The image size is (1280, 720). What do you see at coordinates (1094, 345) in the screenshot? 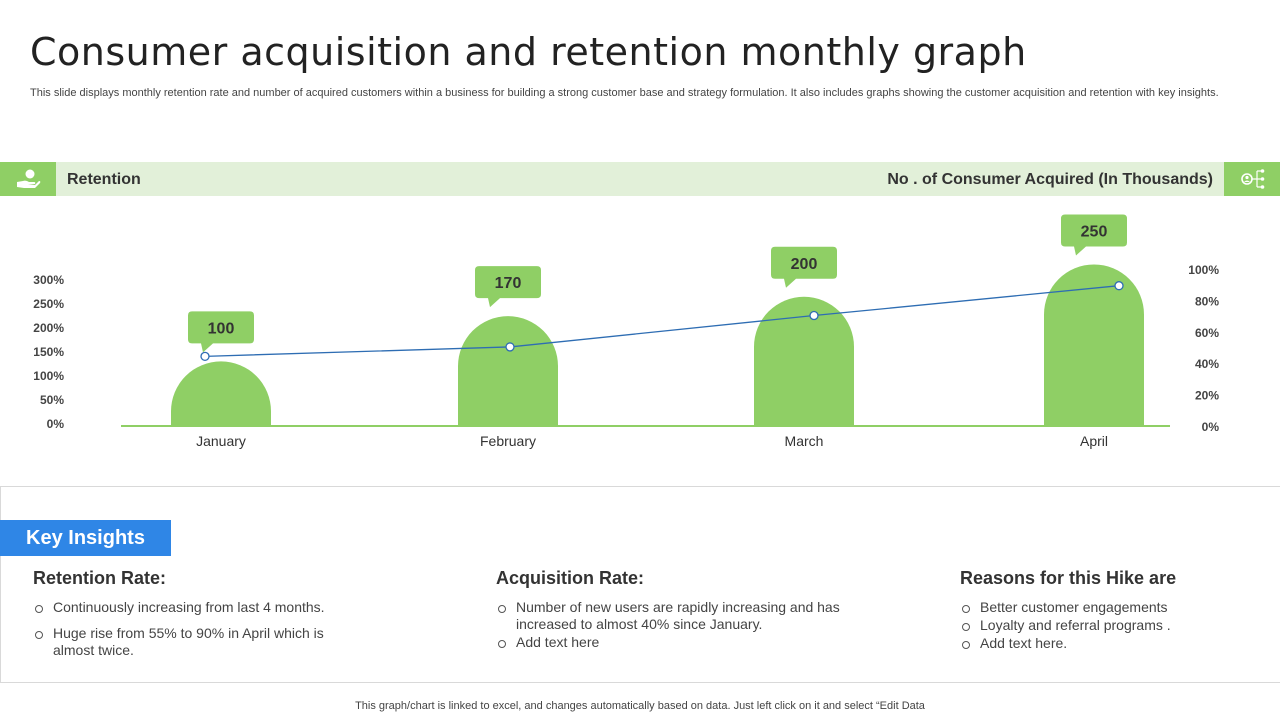
I see `bar-april` at bounding box center [1094, 345].